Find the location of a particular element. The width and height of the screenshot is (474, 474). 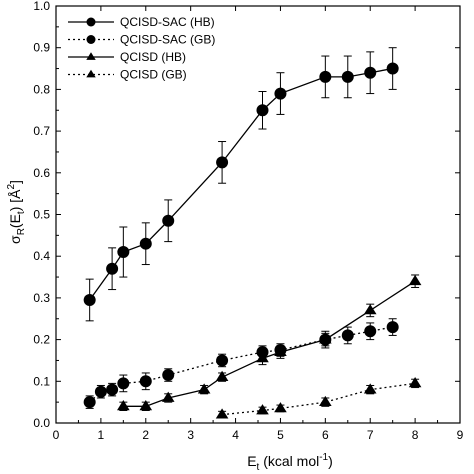

x-tick-label: 4 is located at coordinates (235, 435).